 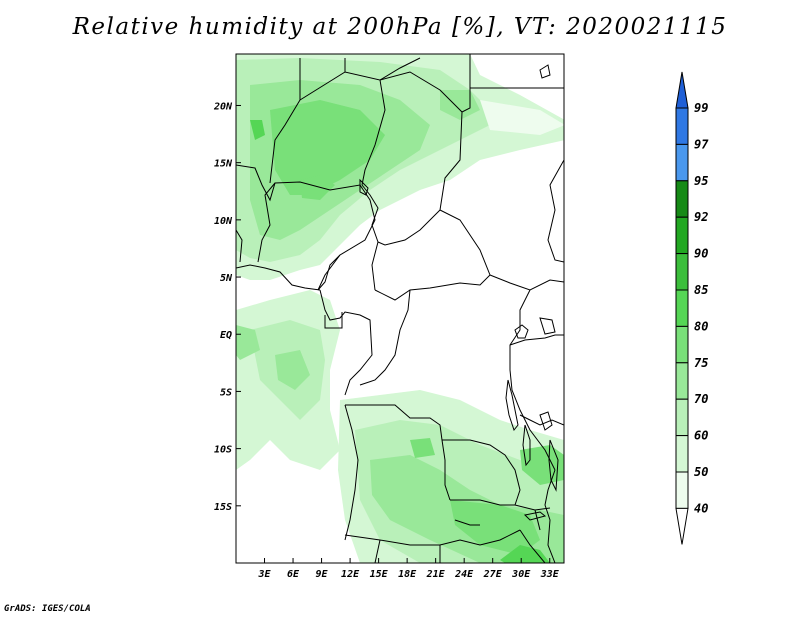 What do you see at coordinates (226, 392) in the screenshot?
I see `lat-tick-label: 5S` at bounding box center [226, 392].